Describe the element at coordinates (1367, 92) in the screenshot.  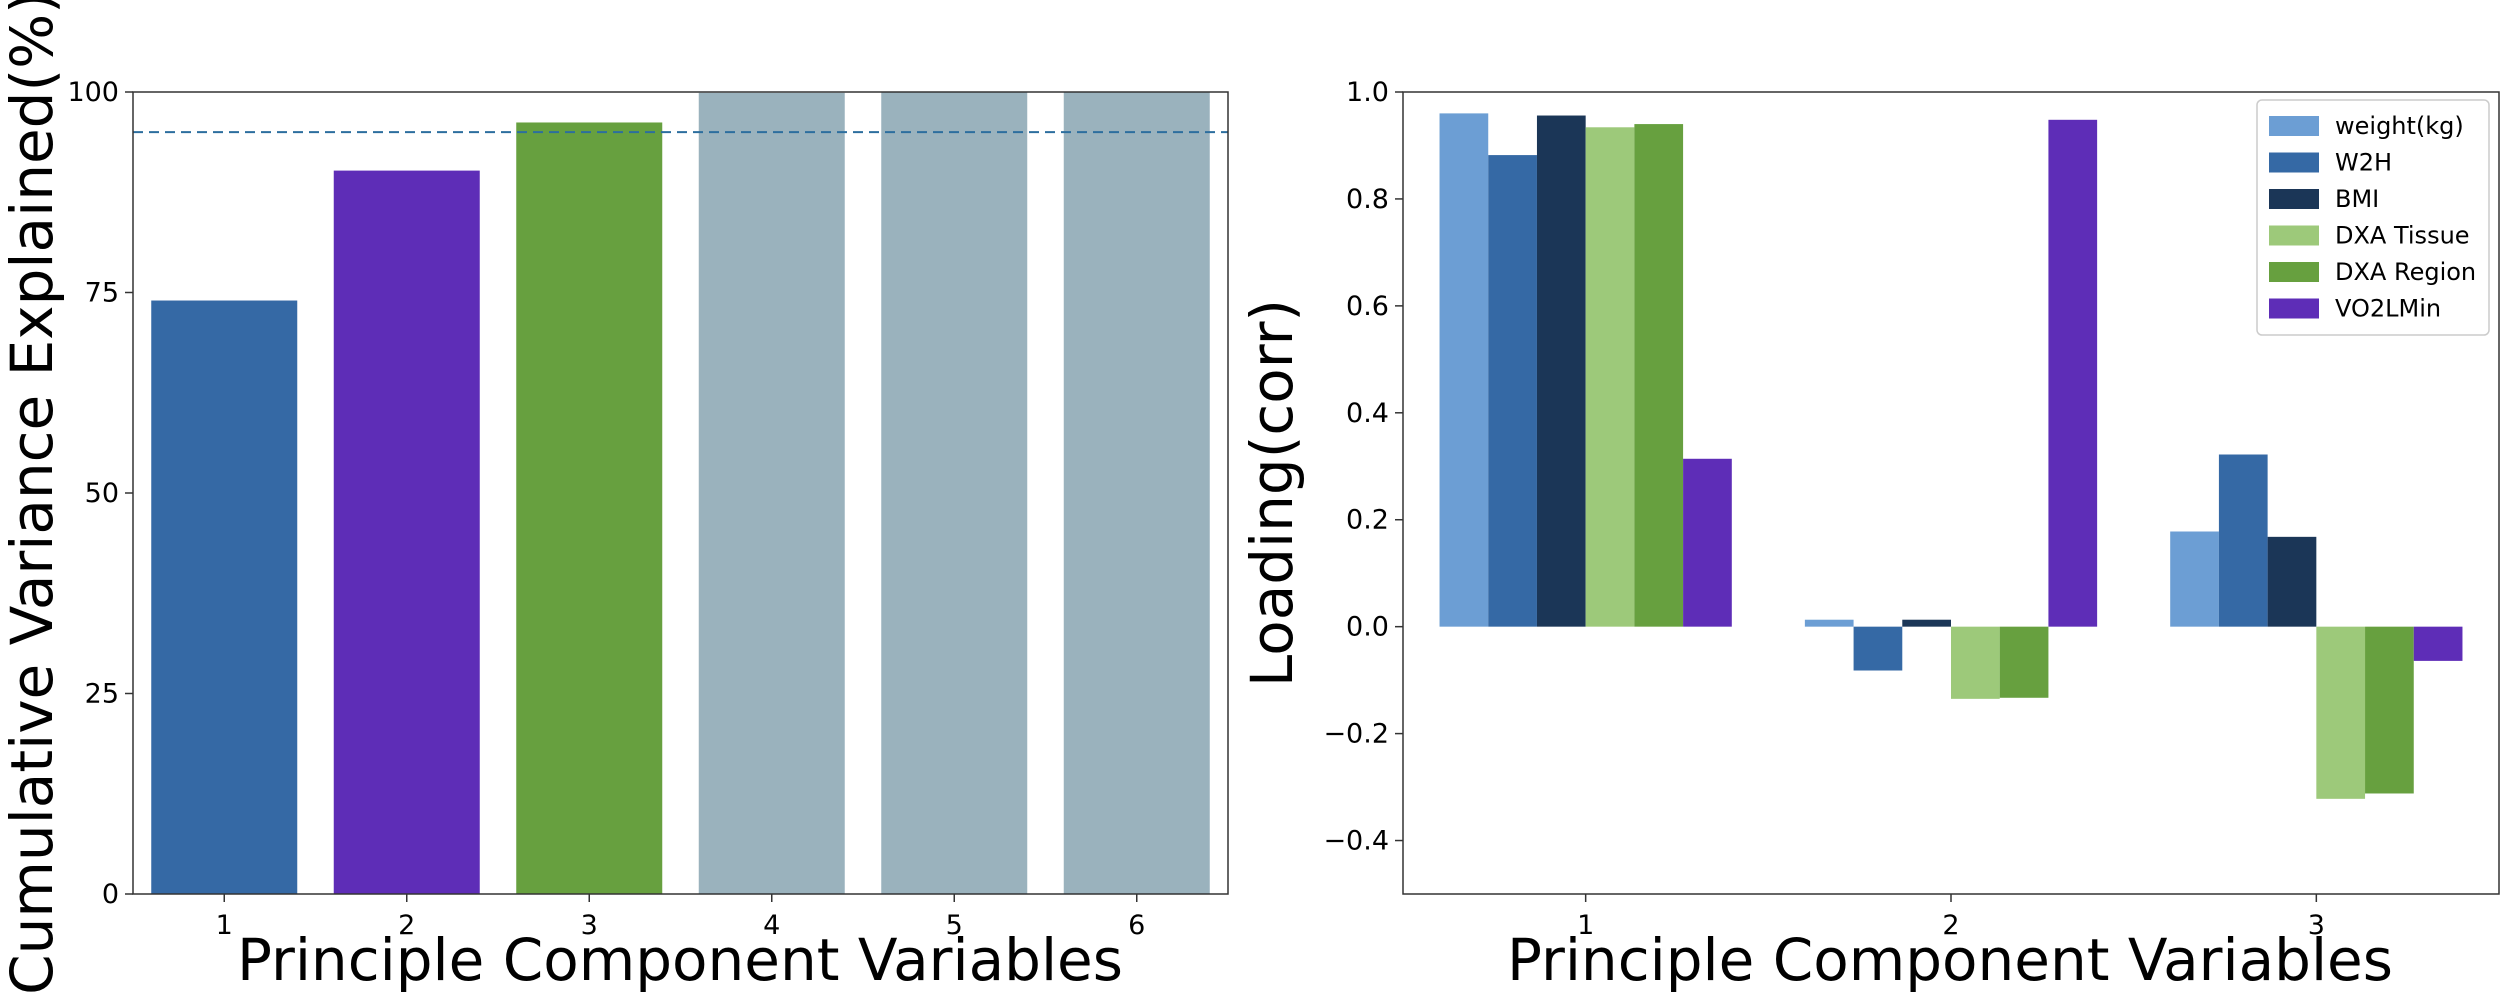
I see `y-tick-label: 1.0` at that location.